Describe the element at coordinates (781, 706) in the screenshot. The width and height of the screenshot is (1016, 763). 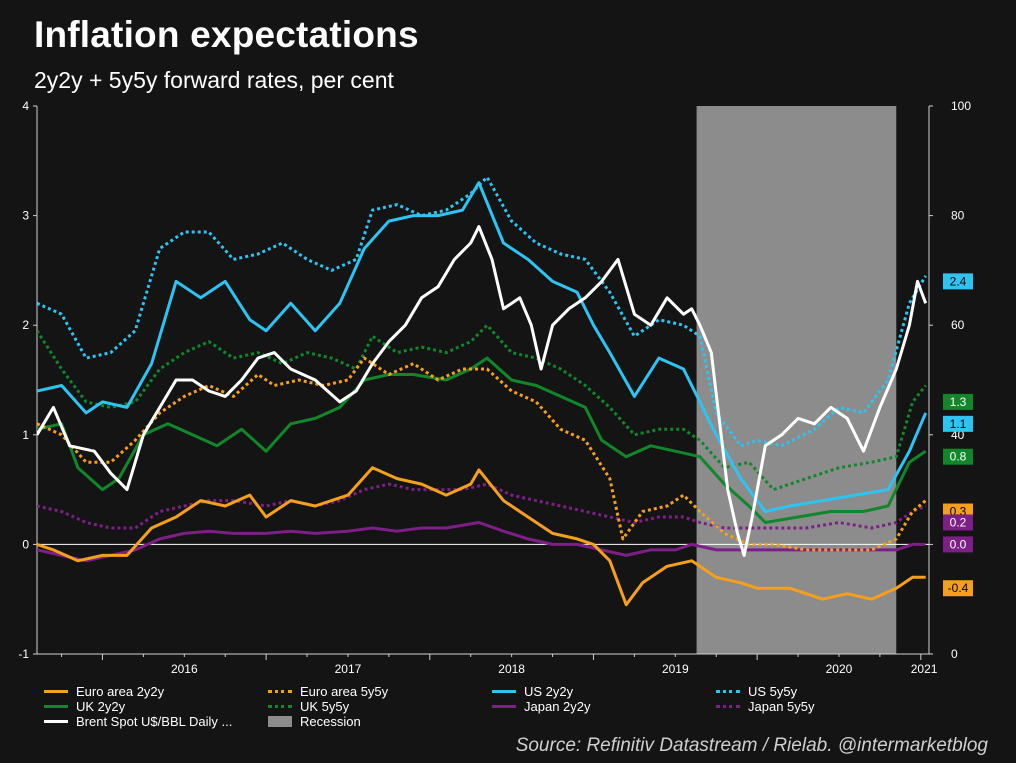
I see `legend-label: Japan 5y5y` at that location.